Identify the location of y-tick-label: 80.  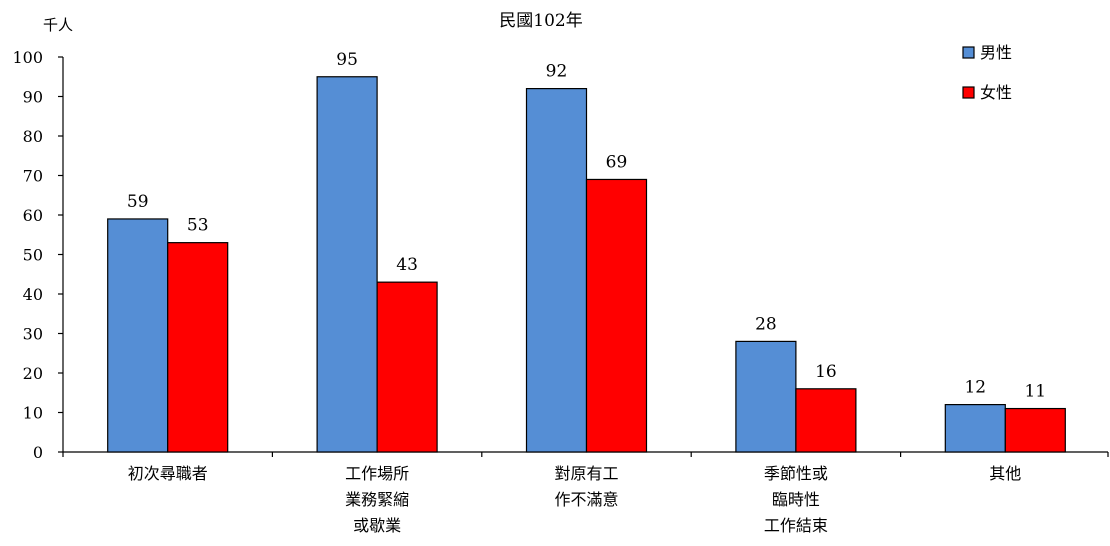
(33, 136).